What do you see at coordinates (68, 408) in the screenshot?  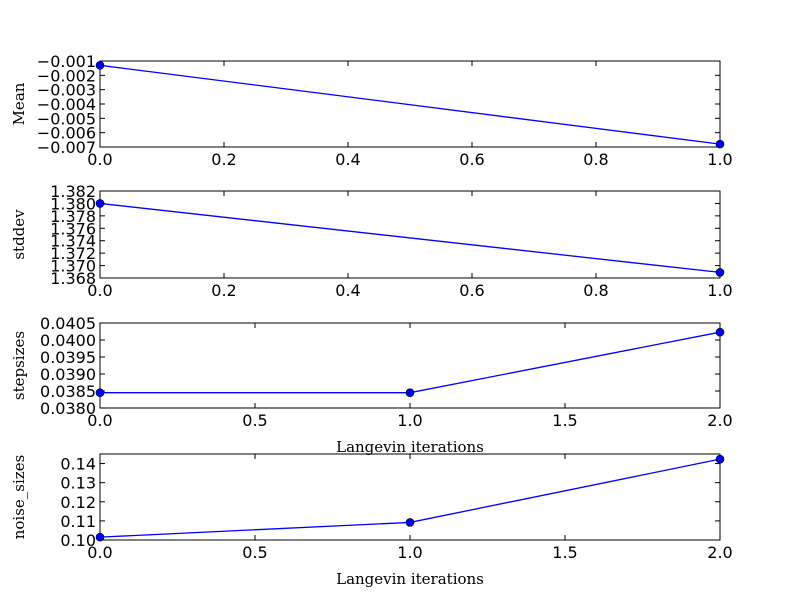 I see `y-tick-label: 0.0380` at bounding box center [68, 408].